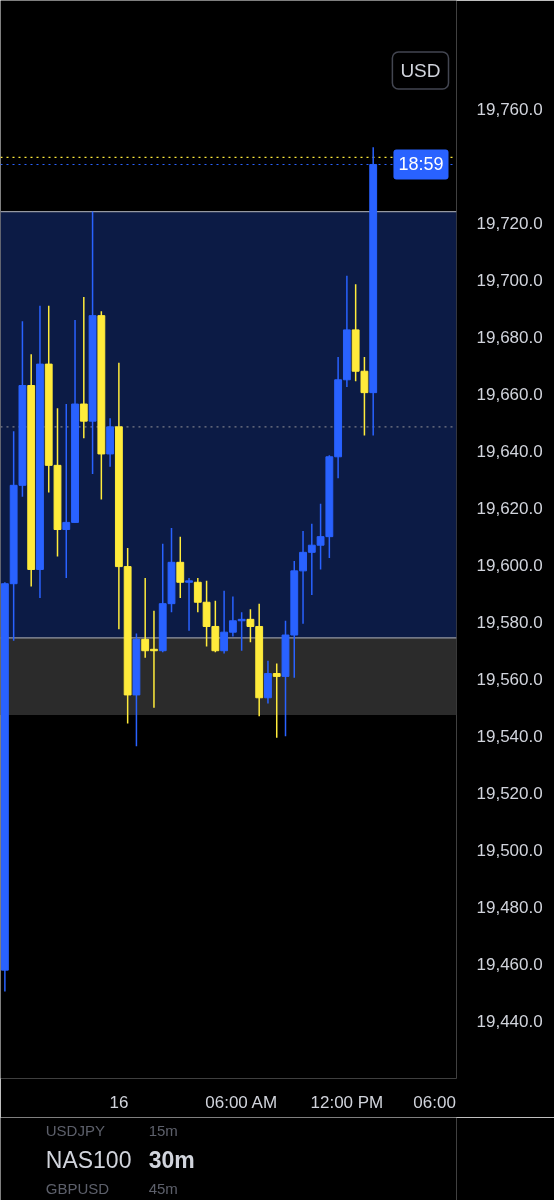  I want to click on y-tick-label: 19,500.0, so click(509, 851).